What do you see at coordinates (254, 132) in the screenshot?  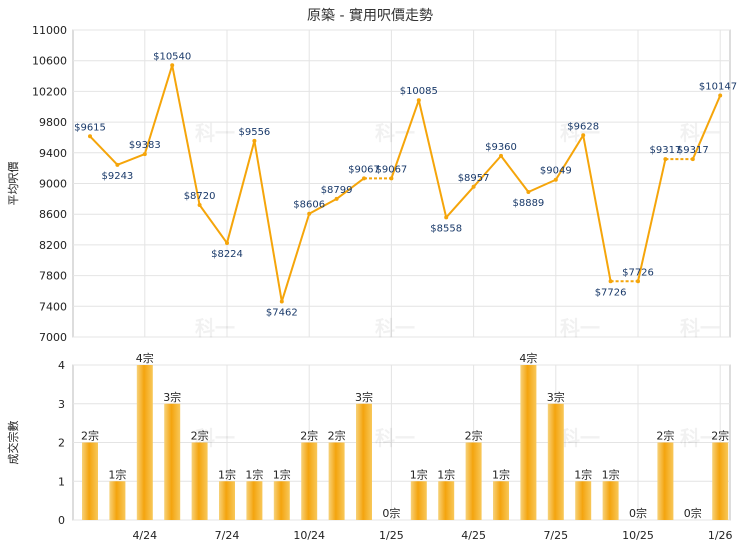 I see `price-point-label: $9556` at bounding box center [254, 132].